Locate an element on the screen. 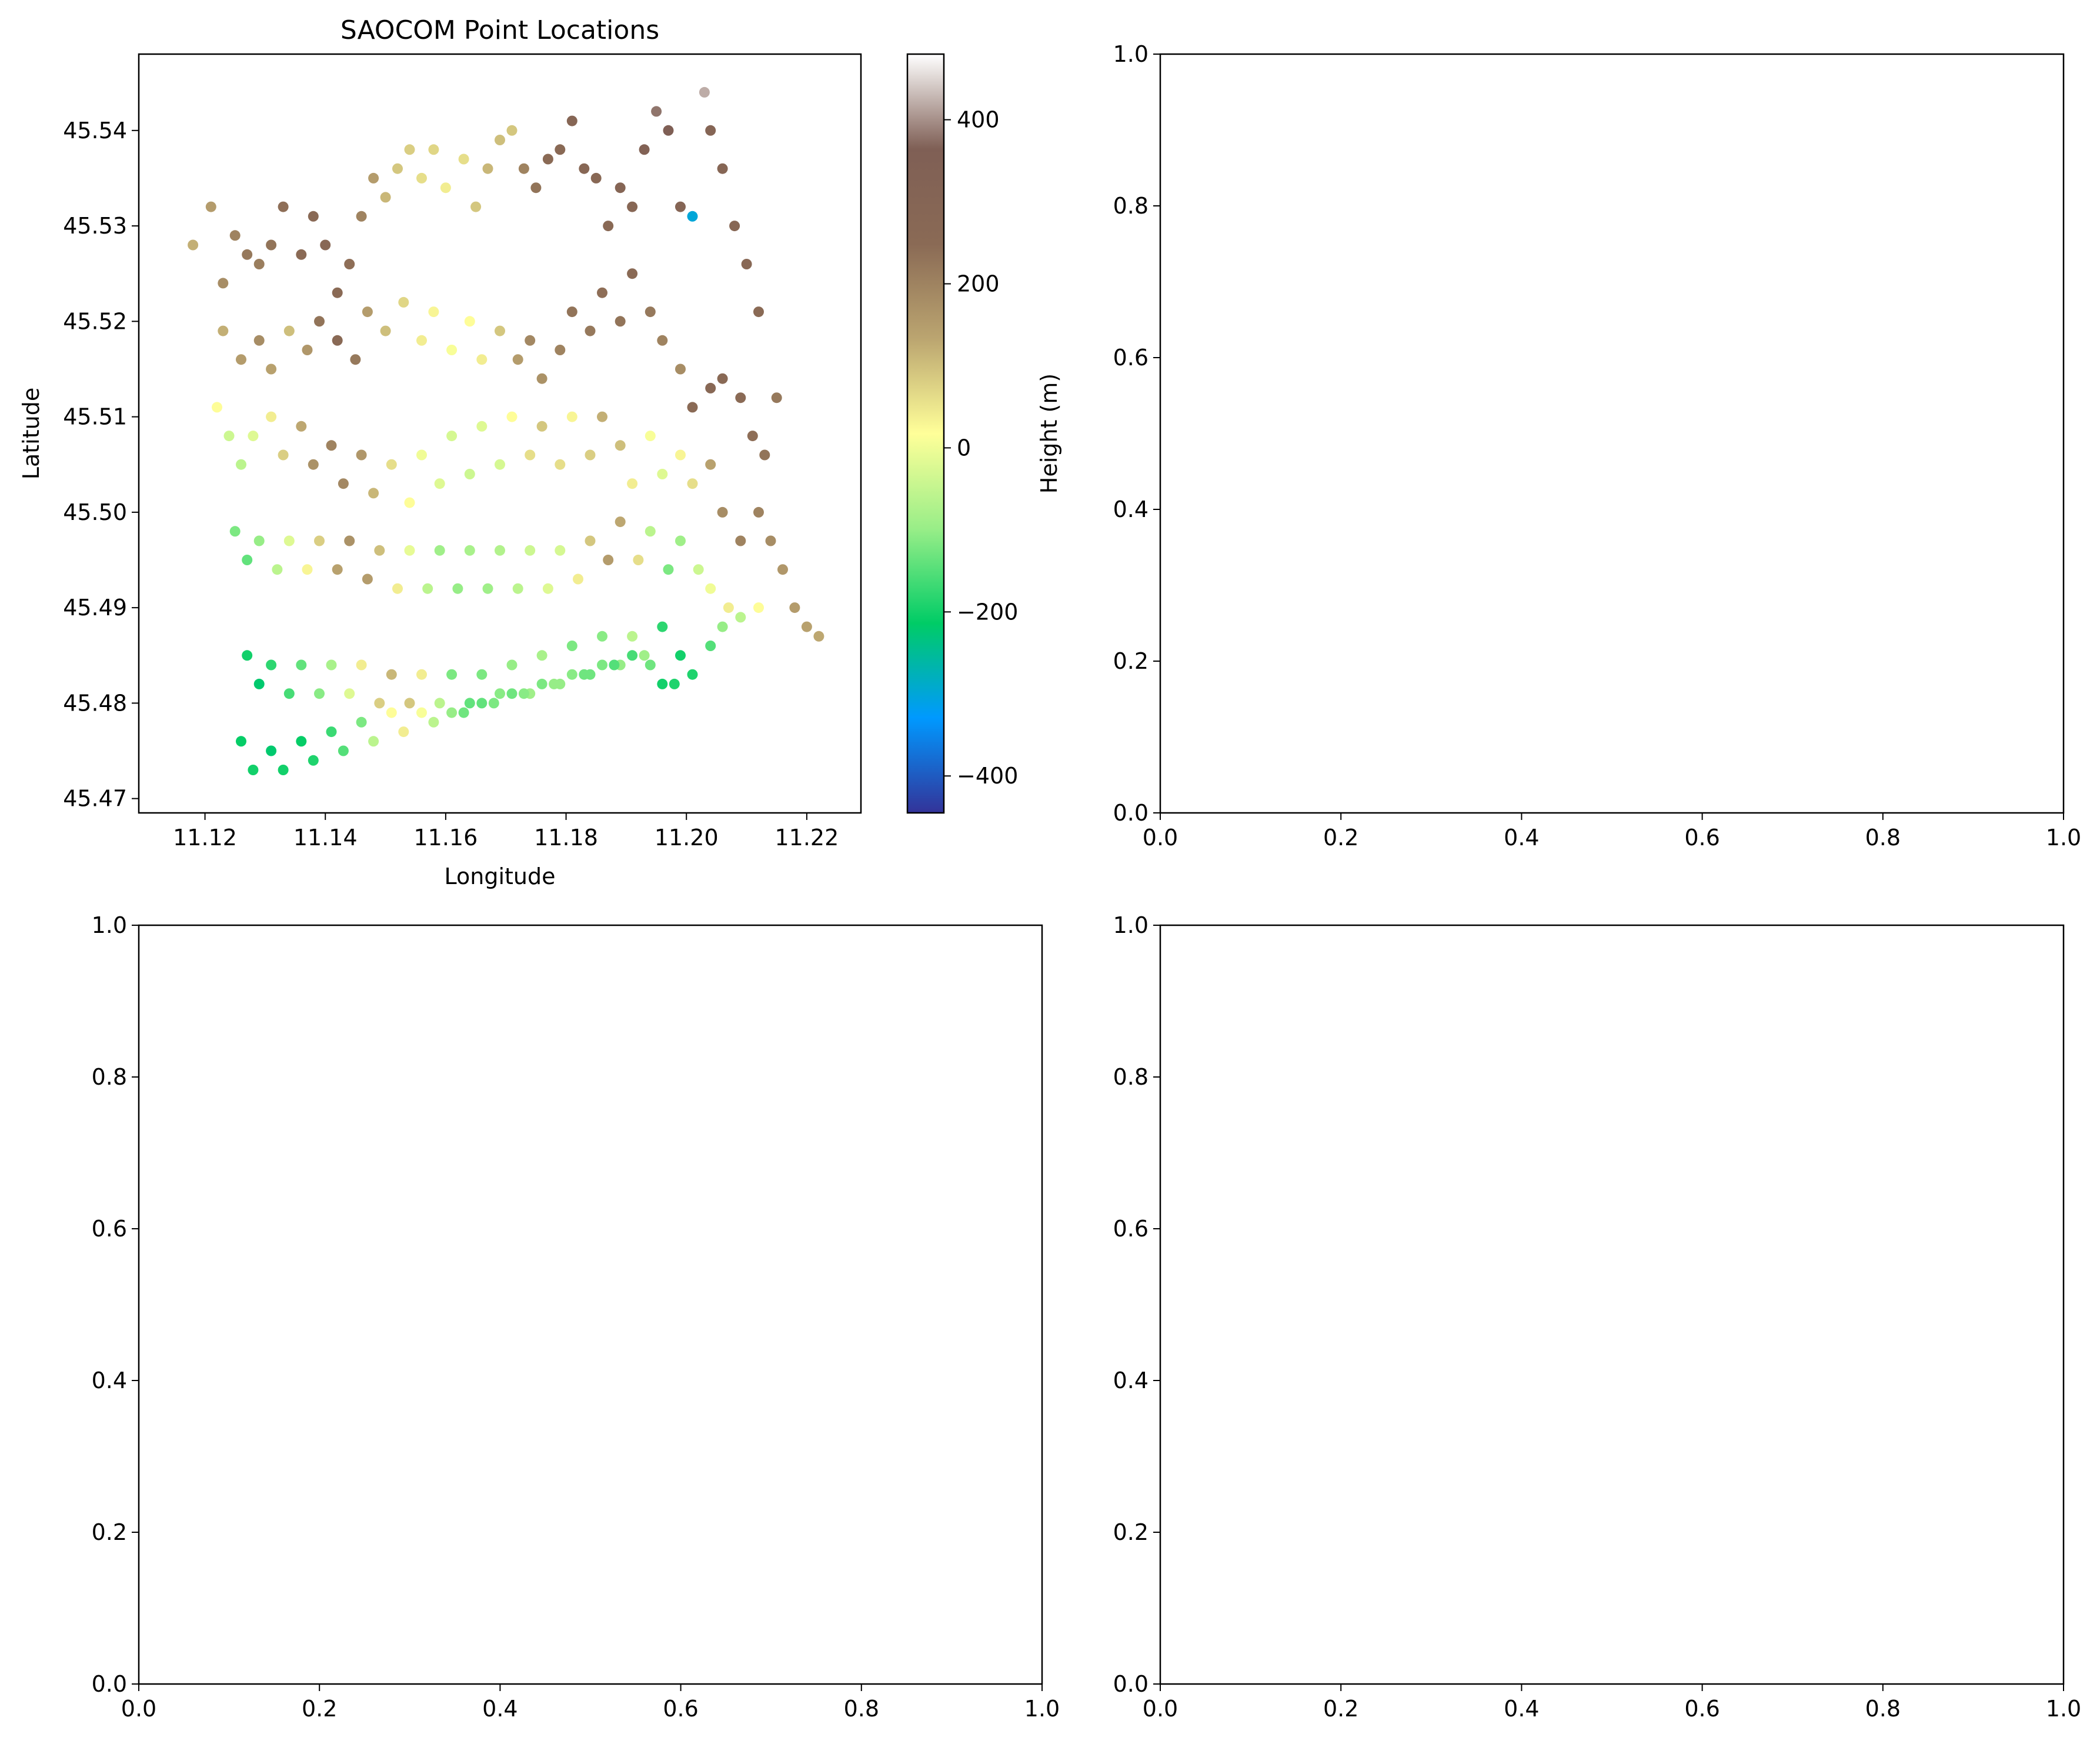 The width and height of the screenshot is (2100, 1744). y-axis-ticks: 45.47 45.48 45.49 45.50 45.51 45.52 45.53 45.54 is located at coordinates (101, 465).